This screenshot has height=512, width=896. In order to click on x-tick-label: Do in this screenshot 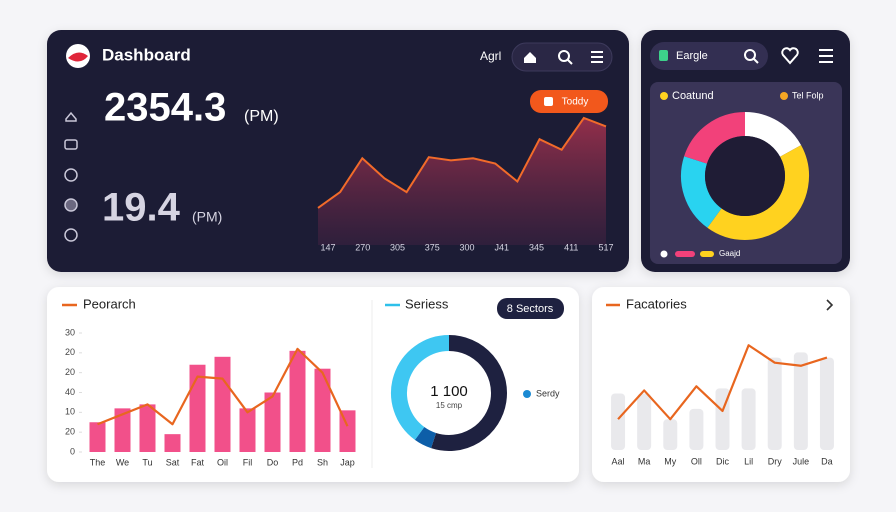, I will do `click(273, 462)`.